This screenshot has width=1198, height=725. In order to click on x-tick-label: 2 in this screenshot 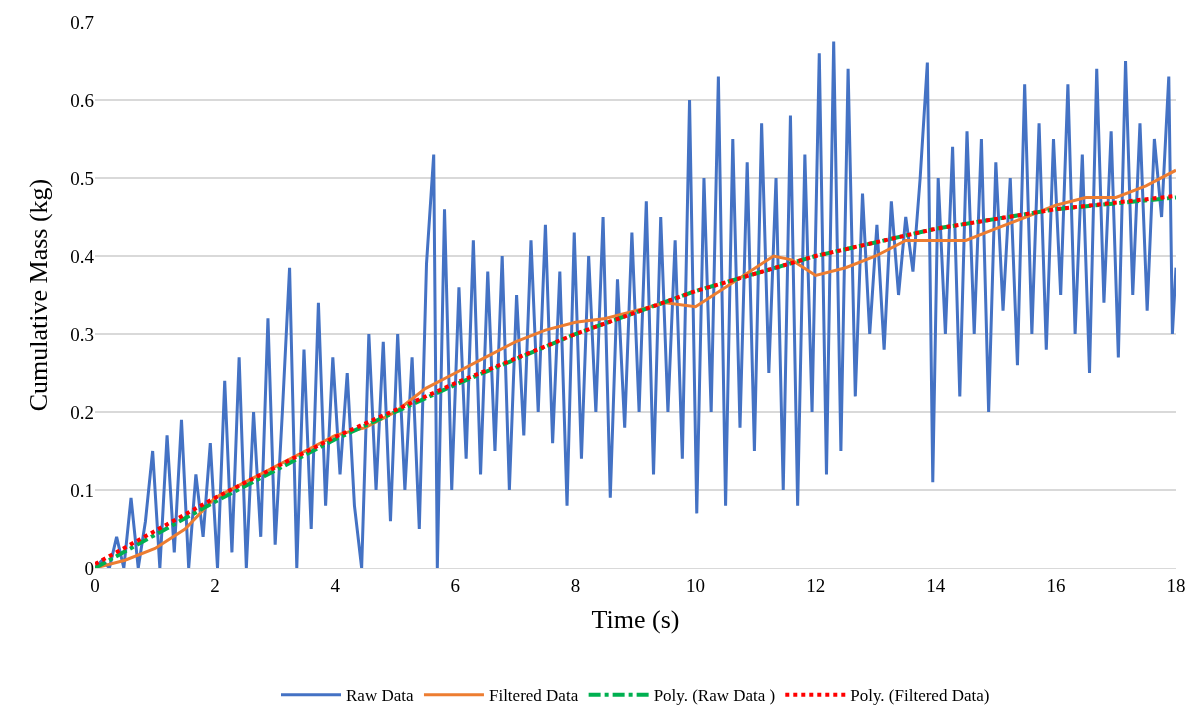, I will do `click(215, 585)`.